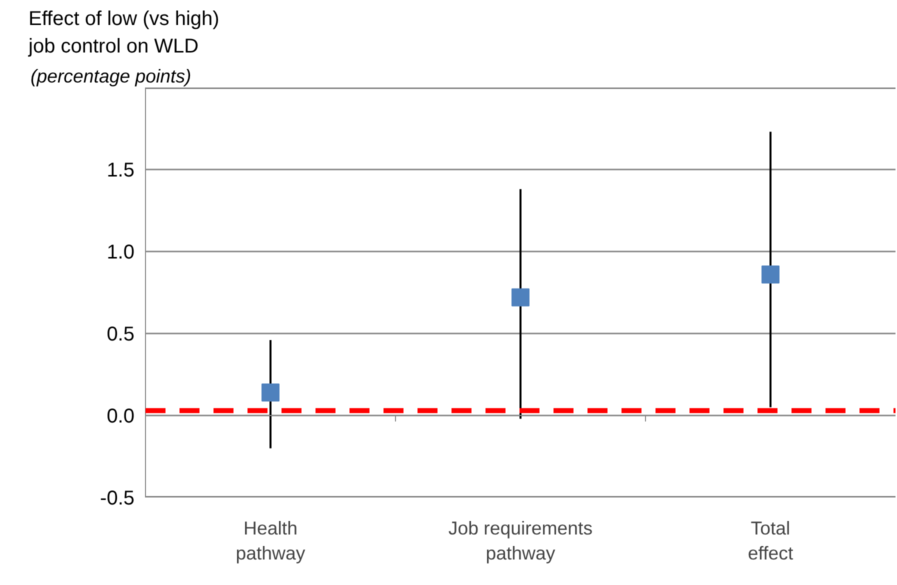  What do you see at coordinates (771, 541) in the screenshot?
I see `x-tick-label: Total effect` at bounding box center [771, 541].